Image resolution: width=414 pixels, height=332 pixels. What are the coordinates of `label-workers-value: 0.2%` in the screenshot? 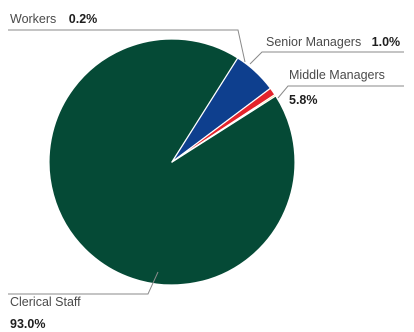 It's located at (83, 19).